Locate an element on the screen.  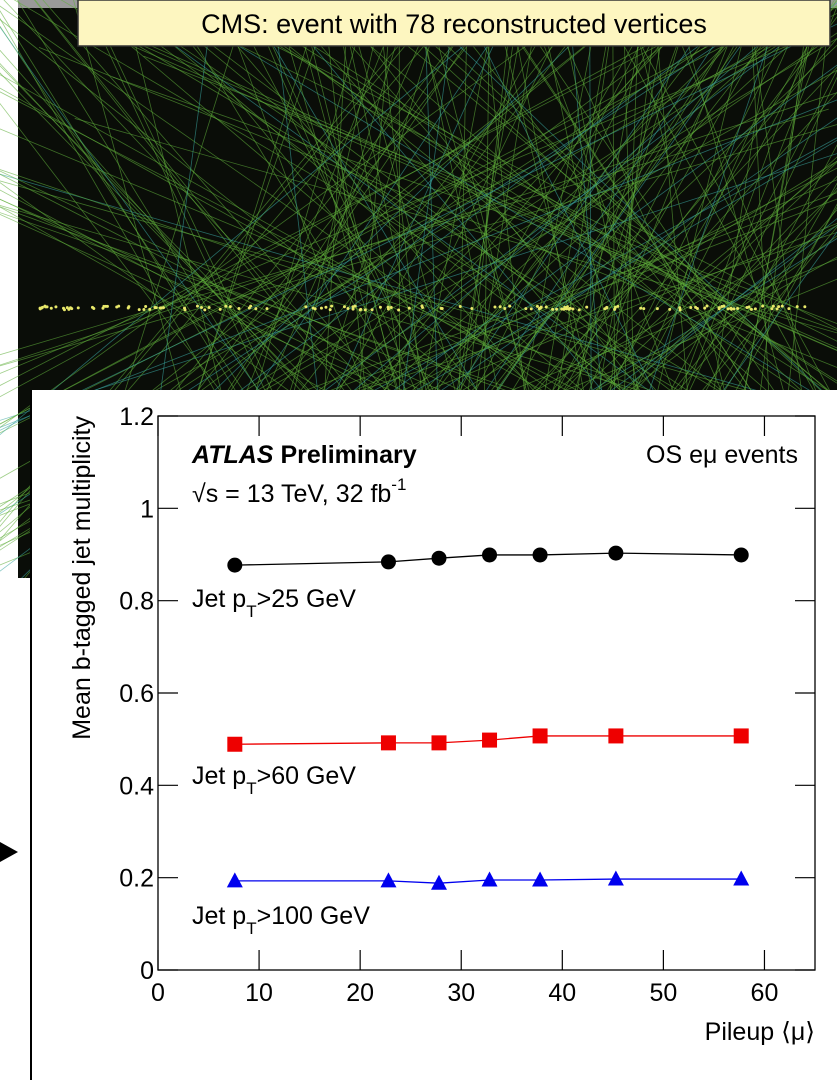
x-tick-label: 50 is located at coordinates (663, 993).